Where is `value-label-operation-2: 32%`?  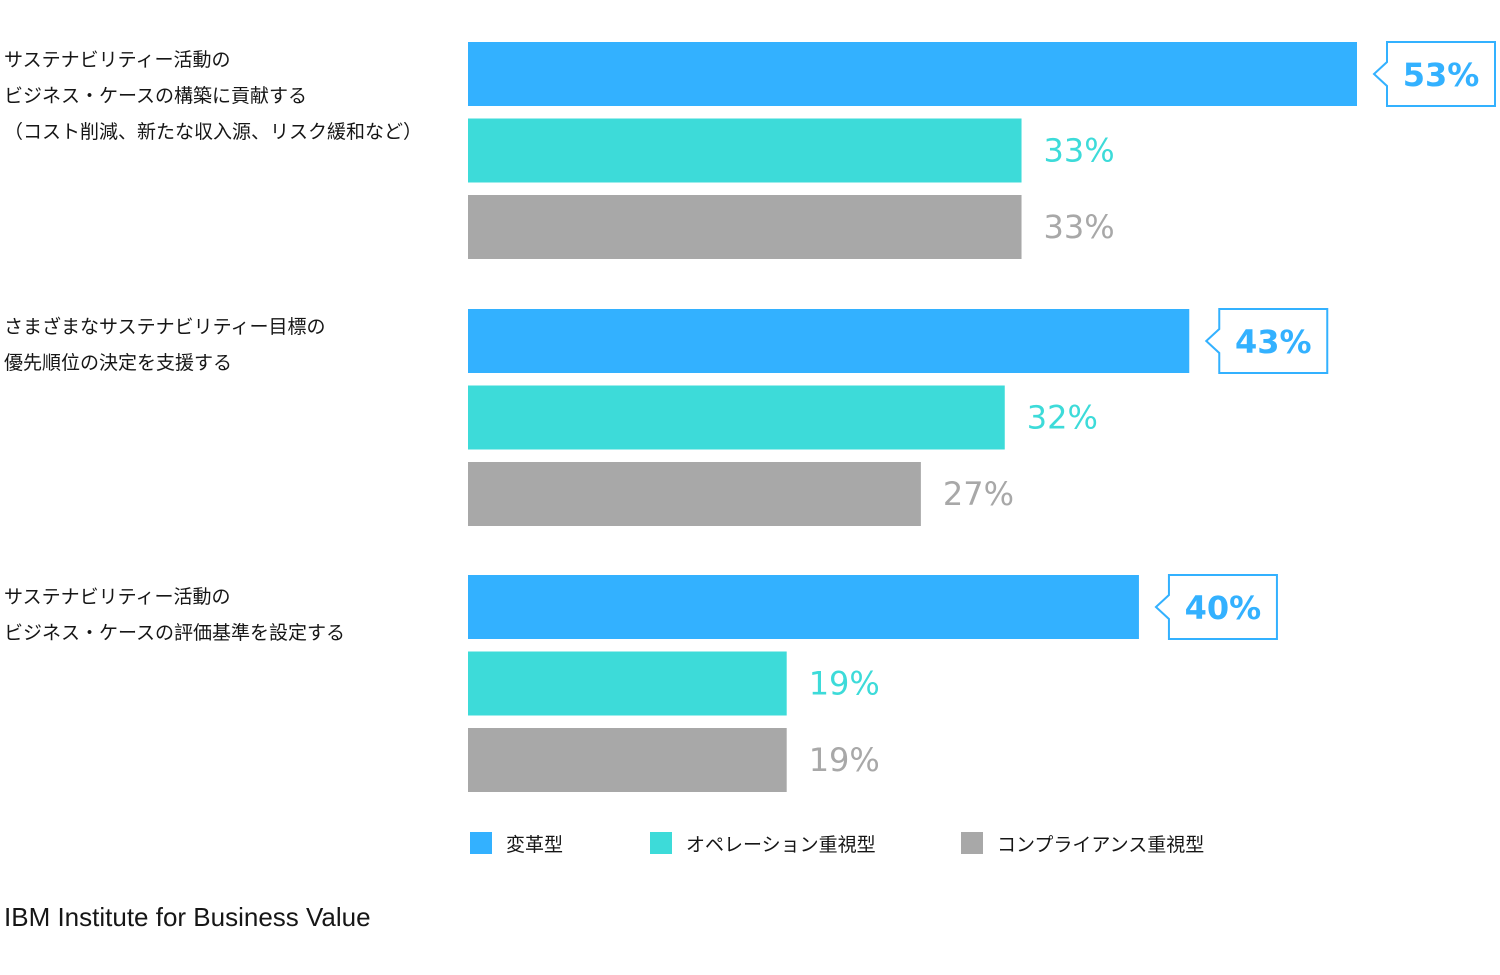 value-label-operation-2: 32% is located at coordinates (1062, 418).